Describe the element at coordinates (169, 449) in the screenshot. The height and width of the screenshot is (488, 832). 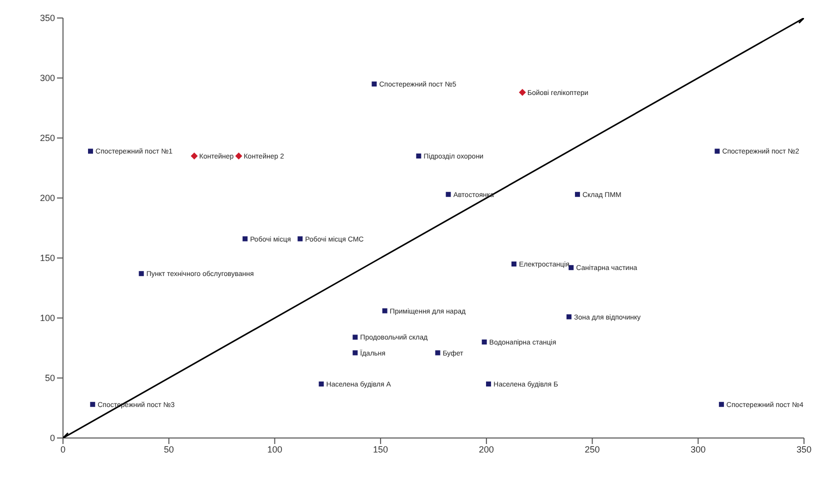
I see `x-tick-label: 50` at that location.